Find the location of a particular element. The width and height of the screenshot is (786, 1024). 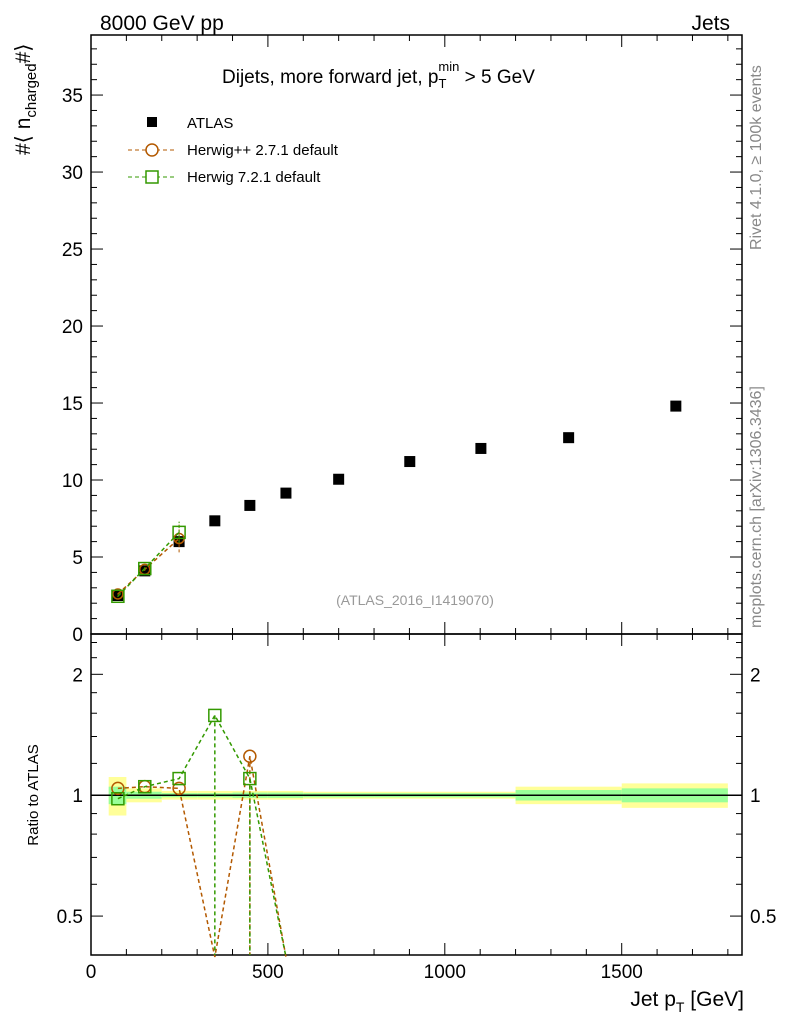

mc-line is located at coordinates (148, 564).